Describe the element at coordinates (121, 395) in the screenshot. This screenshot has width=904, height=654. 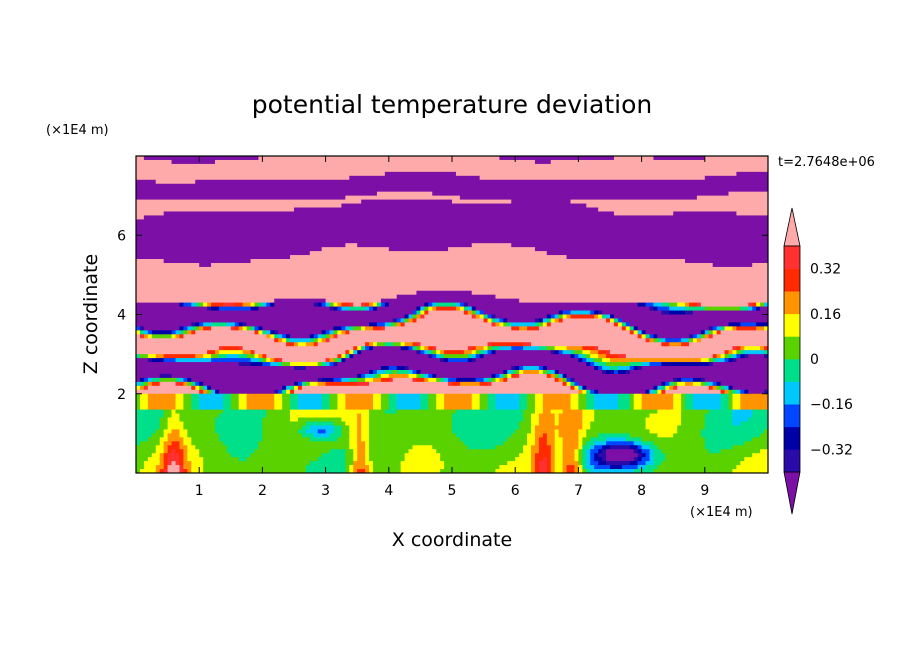
I see `y-tick-label: 2` at that location.